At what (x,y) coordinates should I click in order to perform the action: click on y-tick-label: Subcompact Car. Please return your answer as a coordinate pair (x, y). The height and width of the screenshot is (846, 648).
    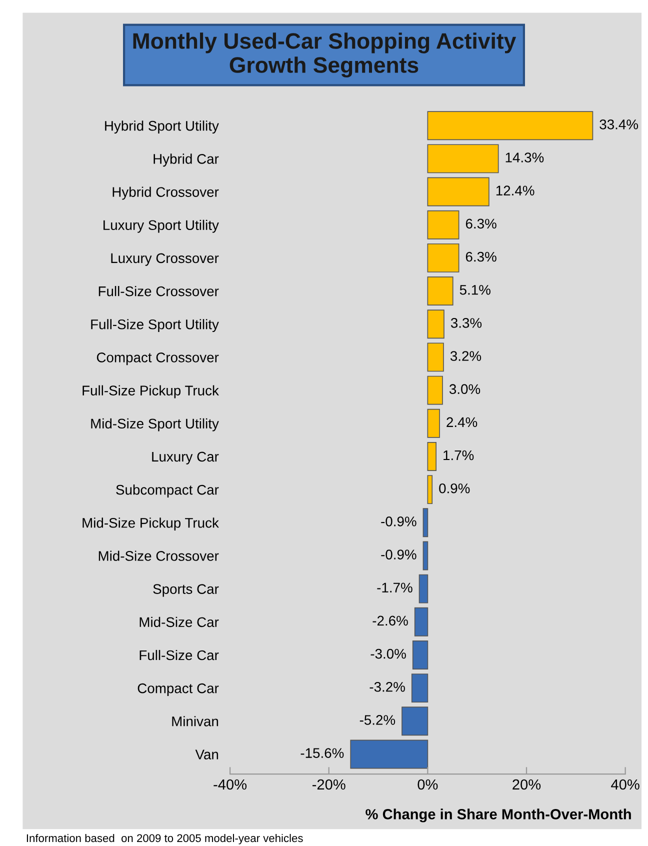
    Looking at the image, I should click on (167, 491).